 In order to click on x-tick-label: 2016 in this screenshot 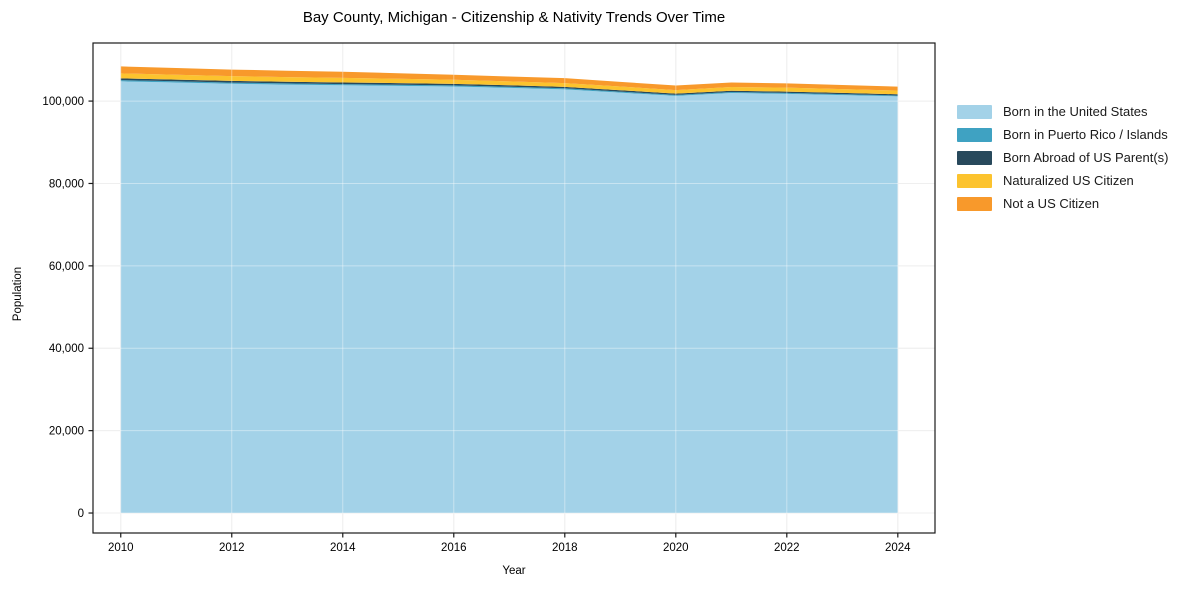, I will do `click(454, 548)`.